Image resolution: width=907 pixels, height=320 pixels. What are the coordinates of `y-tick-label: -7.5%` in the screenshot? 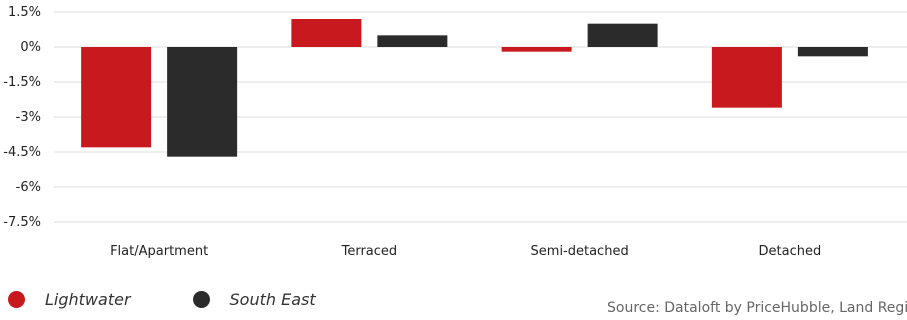 It's located at (22, 222).